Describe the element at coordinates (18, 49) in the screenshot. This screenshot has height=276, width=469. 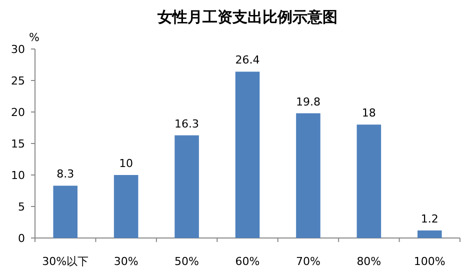
I see `y-tick-label: 30` at that location.